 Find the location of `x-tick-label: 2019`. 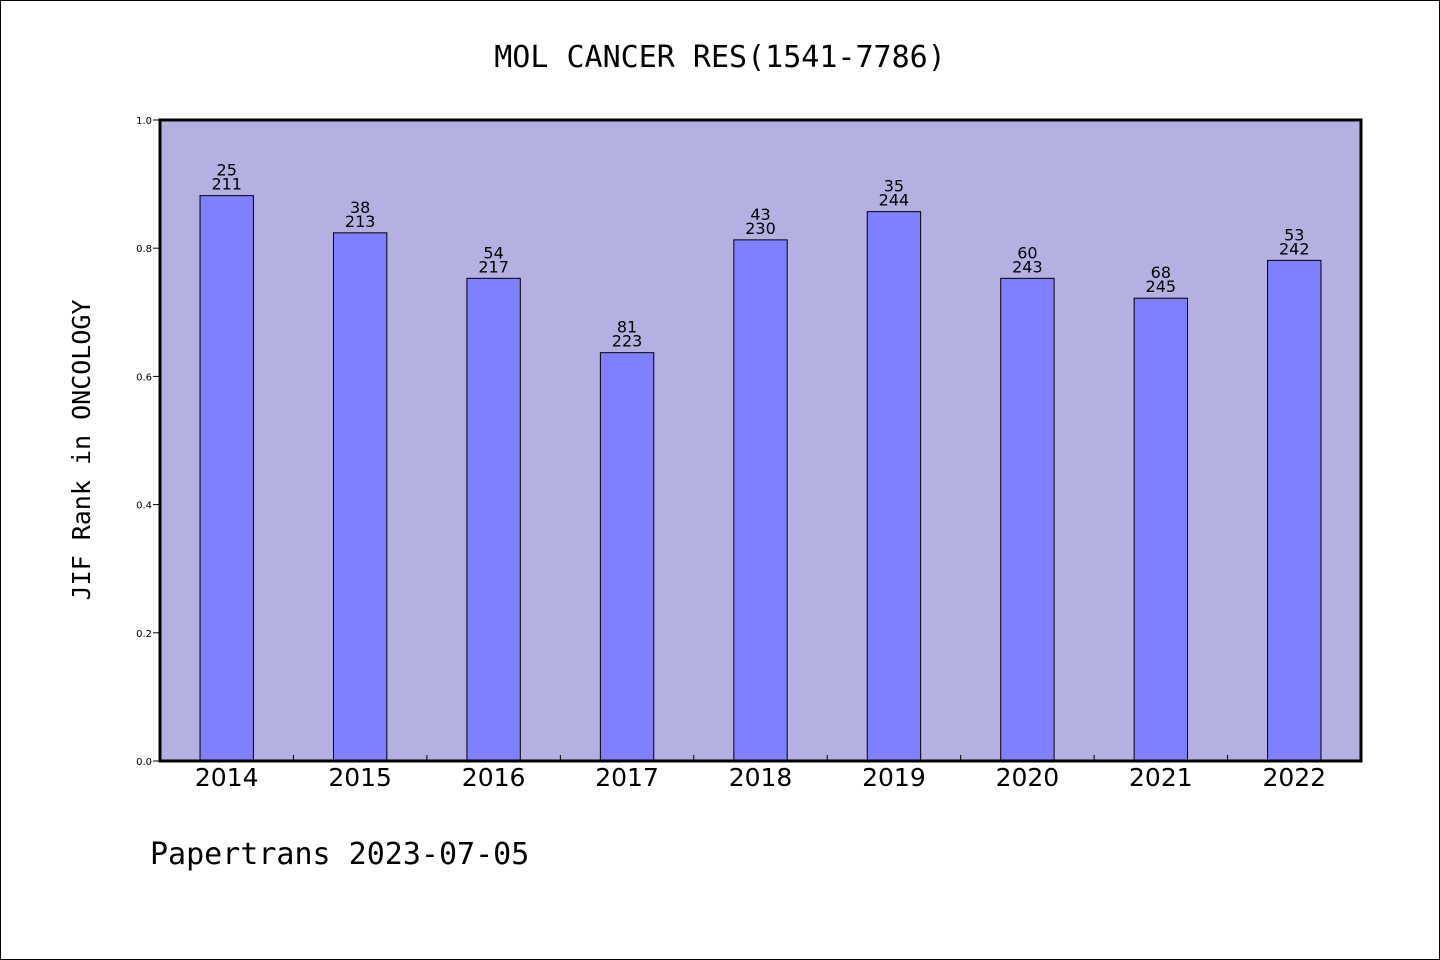

x-tick-label: 2019 is located at coordinates (894, 777).